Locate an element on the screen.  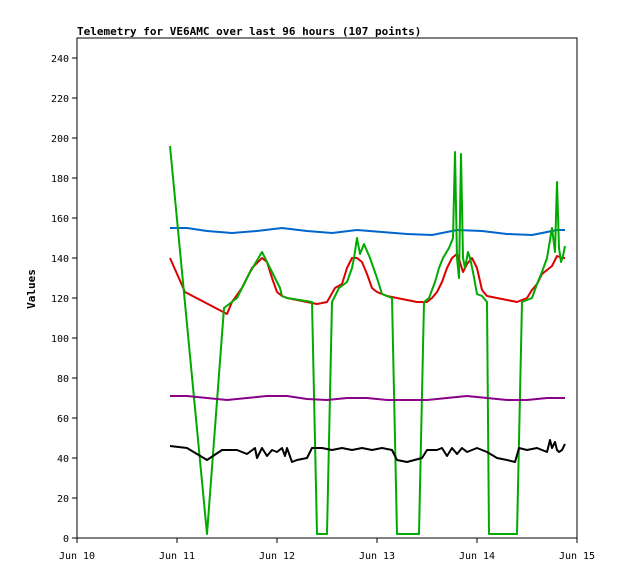
x-tick-label: Jun 13 is located at coordinates (377, 556).